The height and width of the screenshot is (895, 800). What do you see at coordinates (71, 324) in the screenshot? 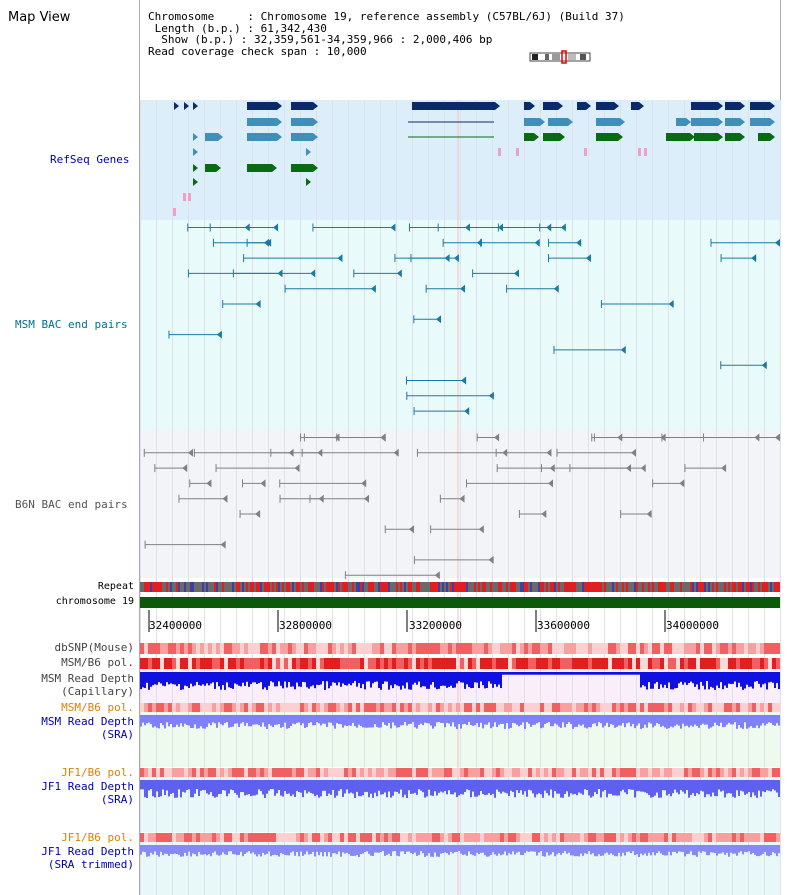
I see `track-label-msm-bac: MSM BAC end pairs` at bounding box center [71, 324].